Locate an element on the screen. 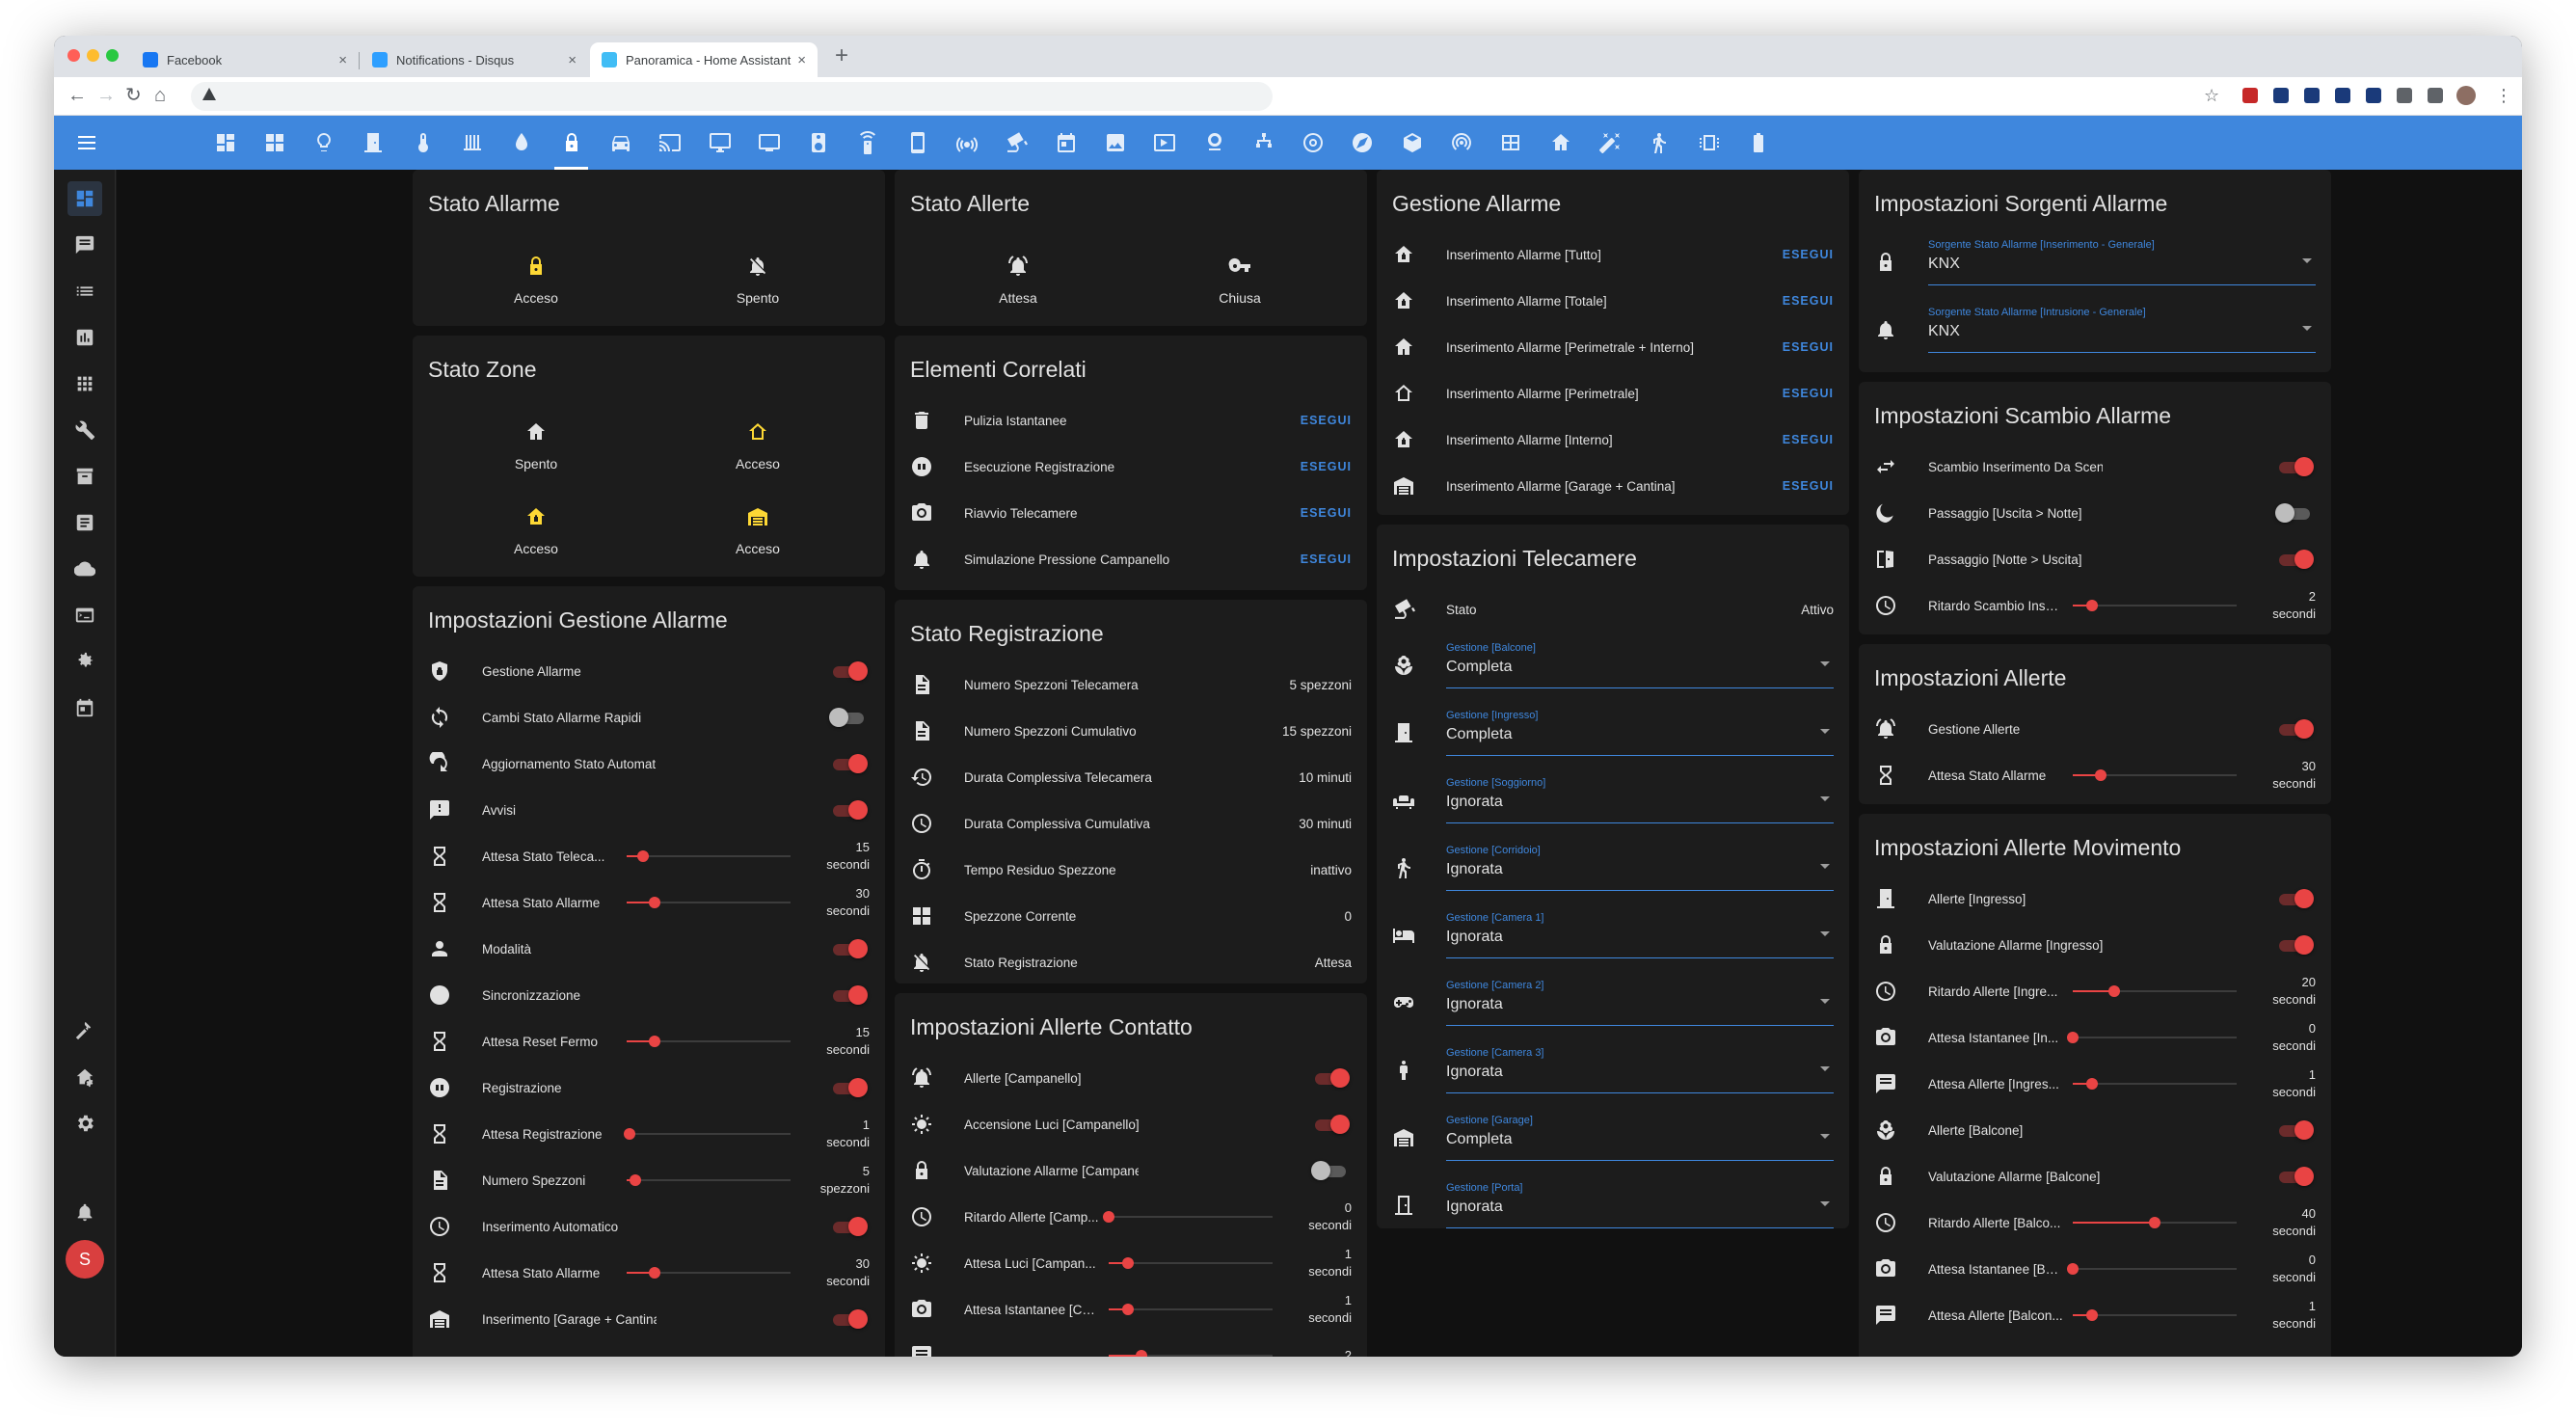  browser-tab: Panoramica - Home Assistant × is located at coordinates (704, 59).